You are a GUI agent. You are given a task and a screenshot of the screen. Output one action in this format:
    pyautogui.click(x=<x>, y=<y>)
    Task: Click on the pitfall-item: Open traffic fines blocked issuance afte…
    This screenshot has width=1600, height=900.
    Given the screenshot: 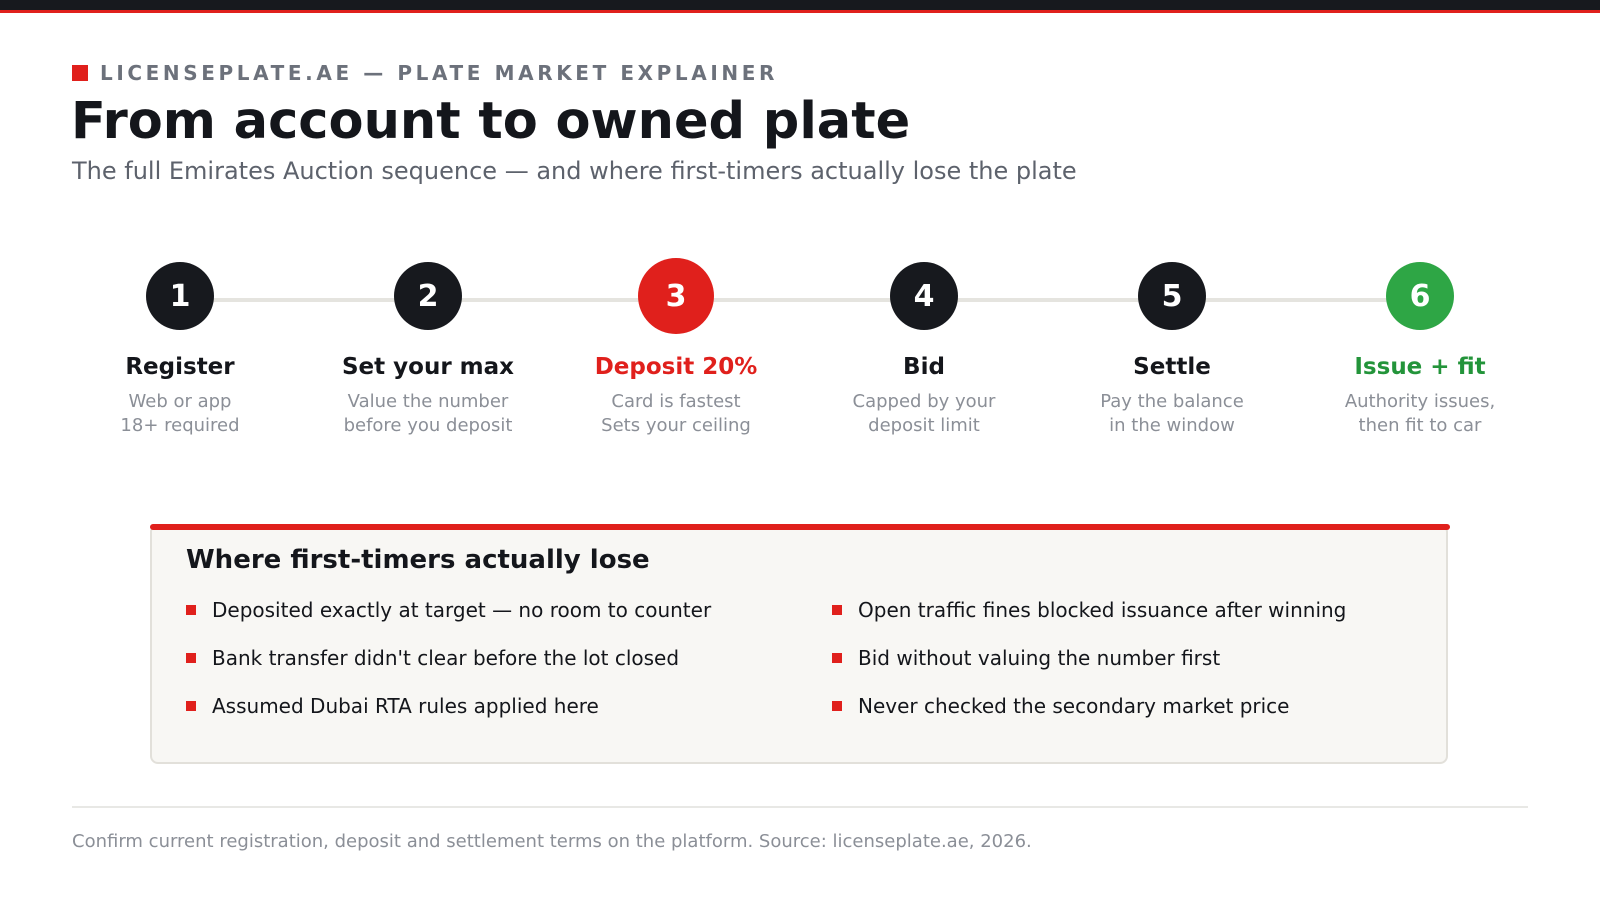 What is the action you would take?
    pyautogui.click(x=1089, y=610)
    